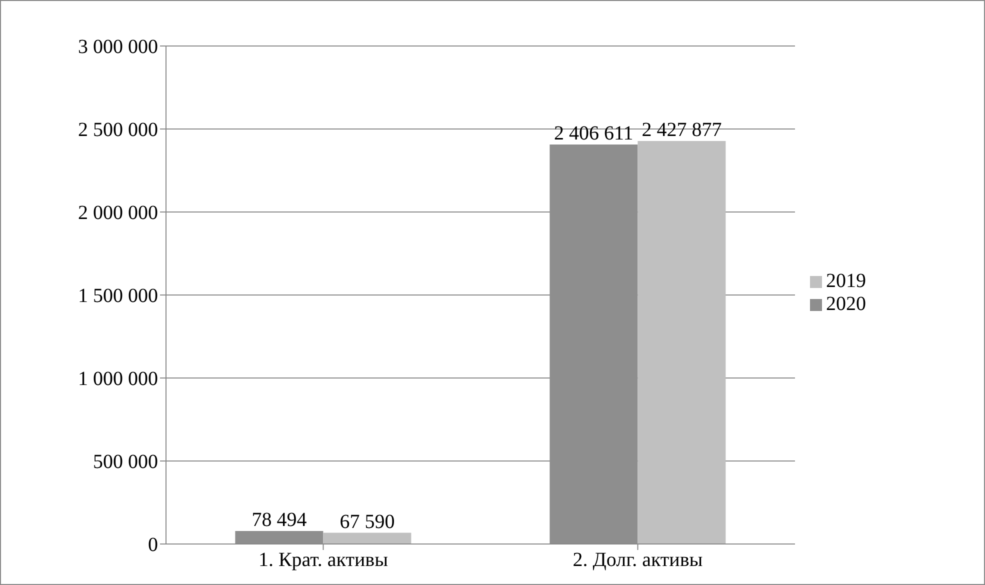  Describe the element at coordinates (846, 303) in the screenshot. I see `legend-label: 2020` at that location.